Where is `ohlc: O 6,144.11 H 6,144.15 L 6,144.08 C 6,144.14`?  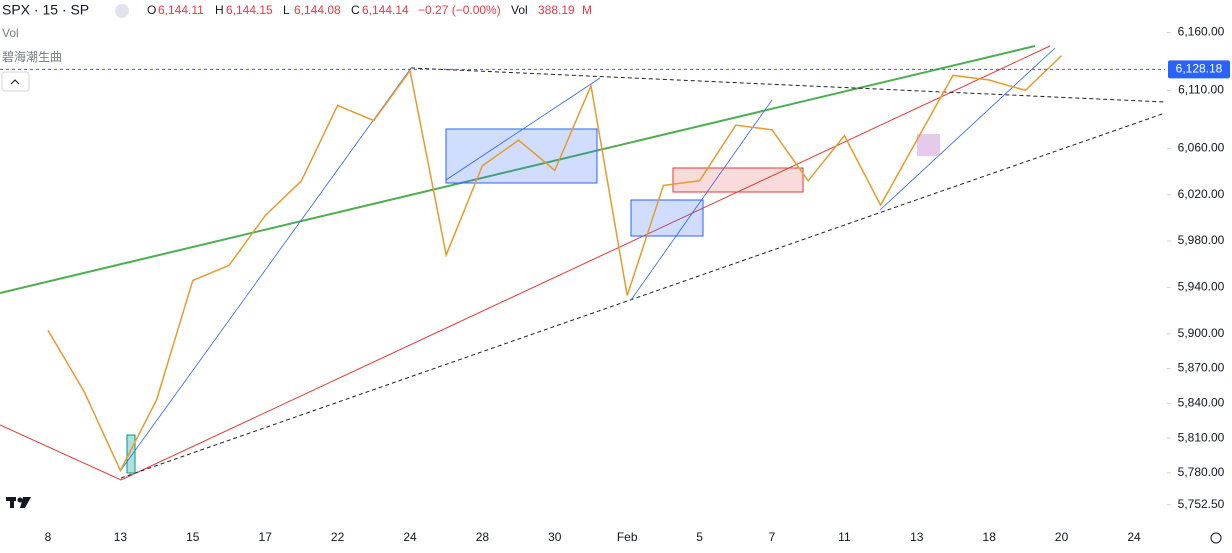 ohlc: O 6,144.11 H 6,144.15 L 6,144.08 C 6,144.14 is located at coordinates (278, 10).